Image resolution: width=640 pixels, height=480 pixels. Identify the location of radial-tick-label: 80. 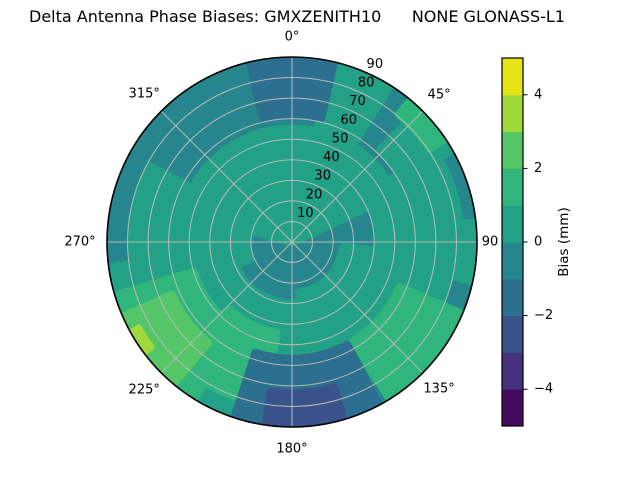
(366, 82).